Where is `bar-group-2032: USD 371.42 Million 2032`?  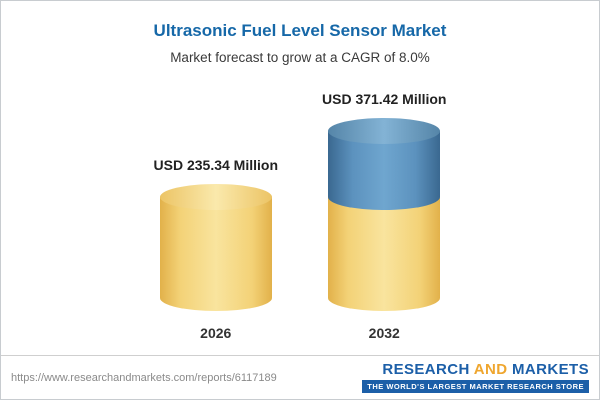
bar-group-2032: USD 371.42 Million 2032 is located at coordinates (384, 216).